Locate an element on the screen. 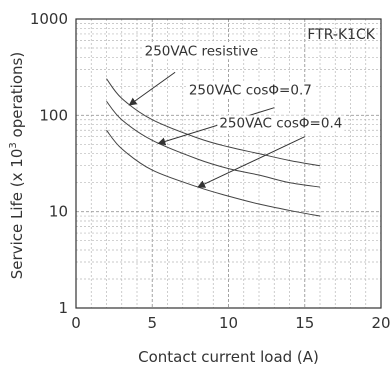 The width and height of the screenshot is (391, 371). series-line-cos04 is located at coordinates (213, 173).